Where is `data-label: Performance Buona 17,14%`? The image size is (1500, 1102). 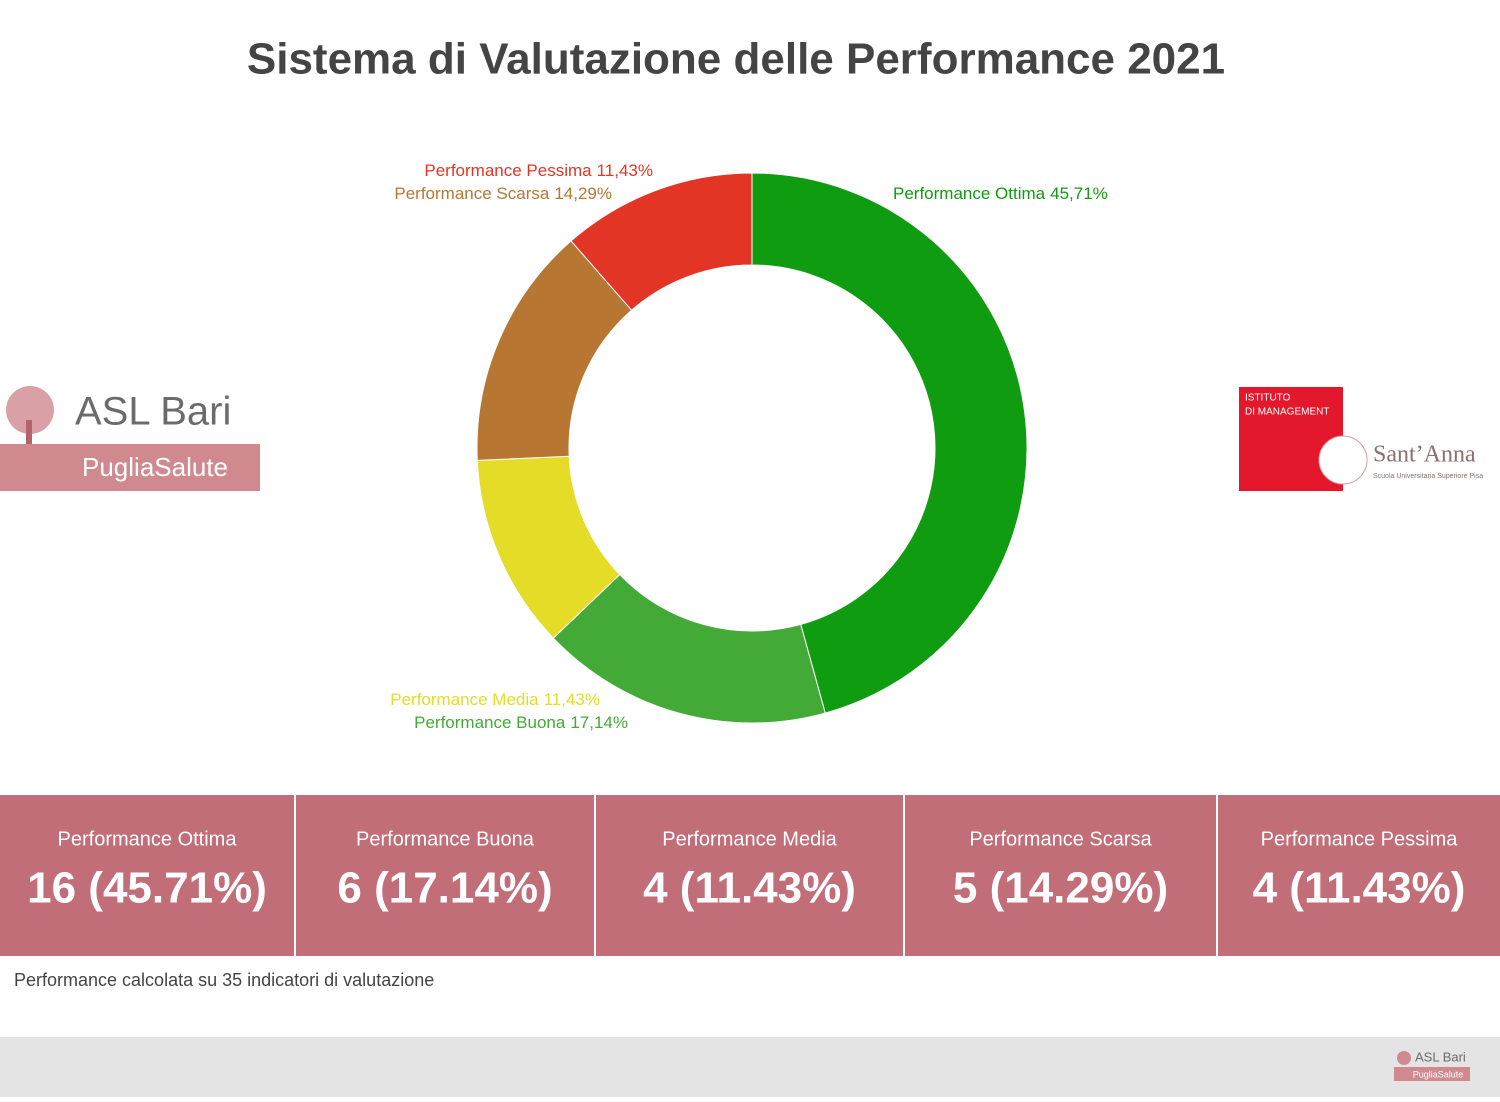 data-label: Performance Buona 17,14% is located at coordinates (521, 722).